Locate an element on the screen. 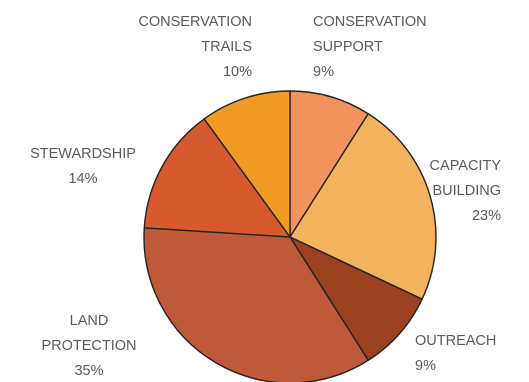  slice-label-stewardship: STEWARDSHIP 14% is located at coordinates (83, 166).